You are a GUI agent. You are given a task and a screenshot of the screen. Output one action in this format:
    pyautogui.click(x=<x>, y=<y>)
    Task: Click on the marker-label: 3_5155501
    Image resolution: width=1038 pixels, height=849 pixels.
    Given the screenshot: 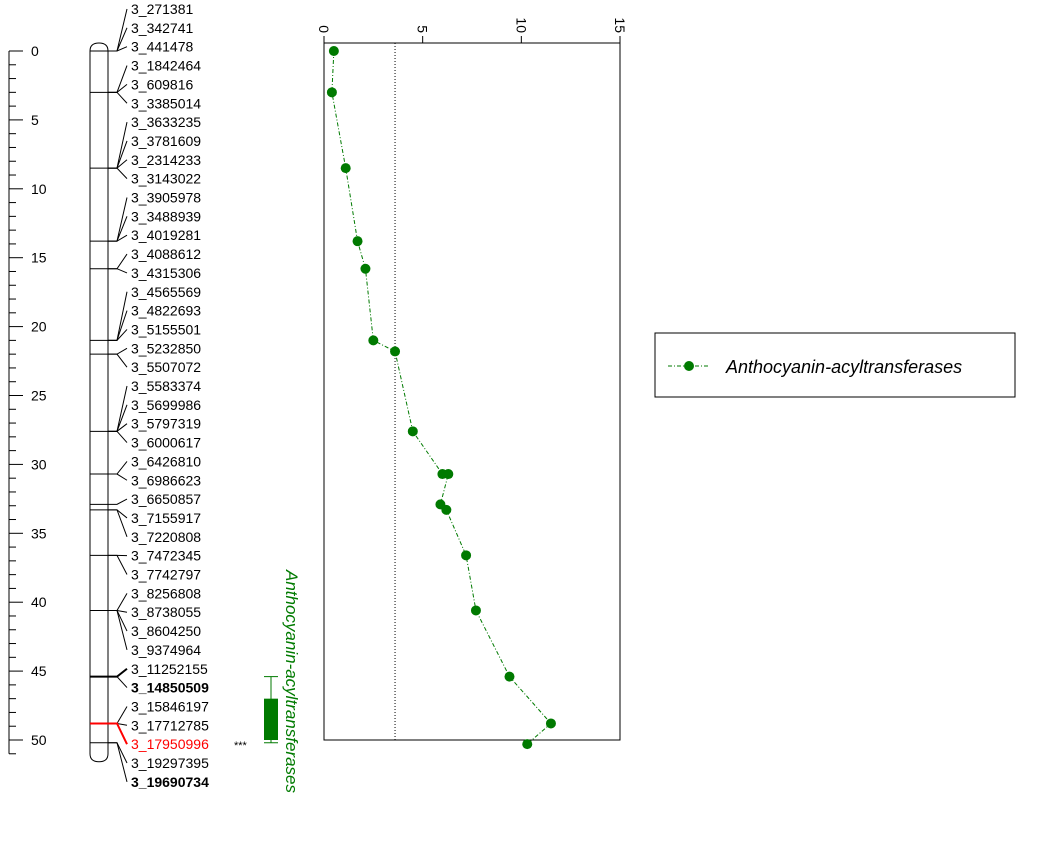 What is the action you would take?
    pyautogui.click(x=166, y=329)
    